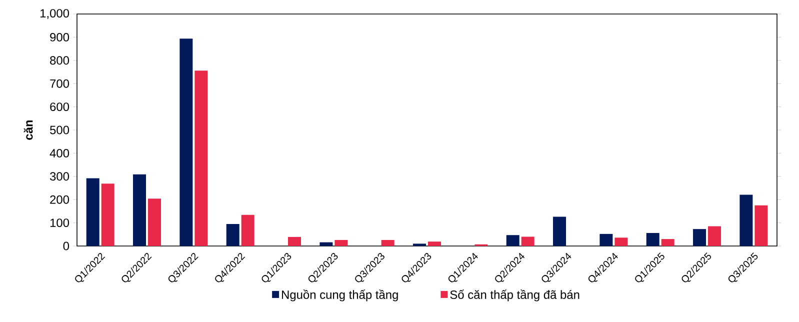  What do you see at coordinates (60, 37) in the screenshot?
I see `y-tick-label: 900` at bounding box center [60, 37].